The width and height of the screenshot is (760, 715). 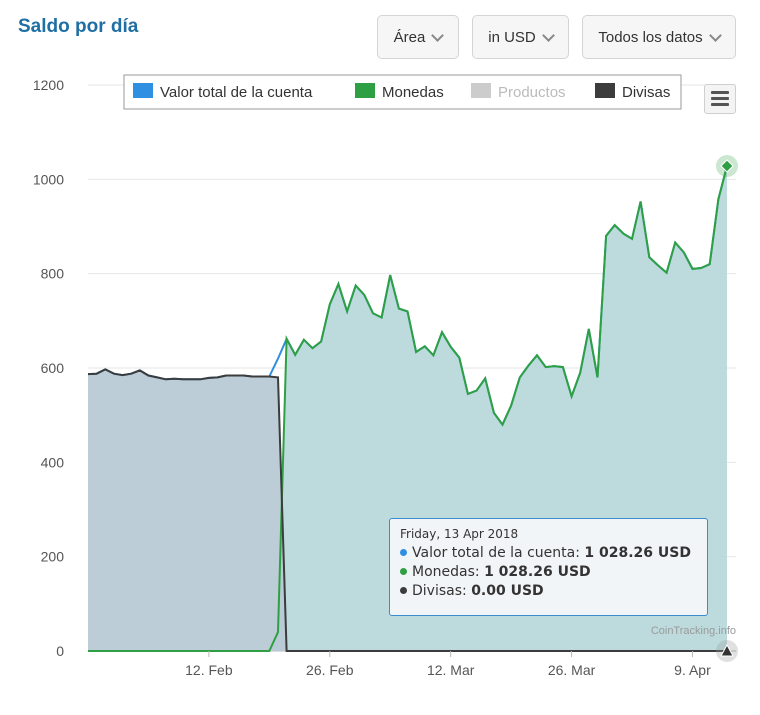 I want to click on legend-label: Productos, so click(x=532, y=92).